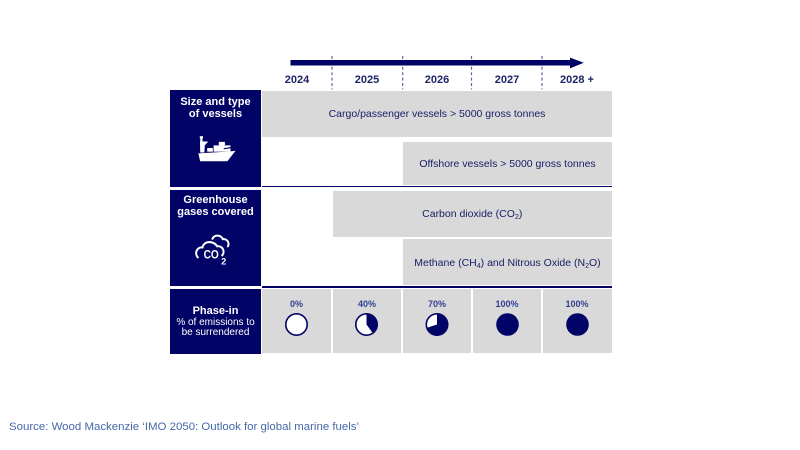  I want to click on svg-text: CO, so click(211, 255).